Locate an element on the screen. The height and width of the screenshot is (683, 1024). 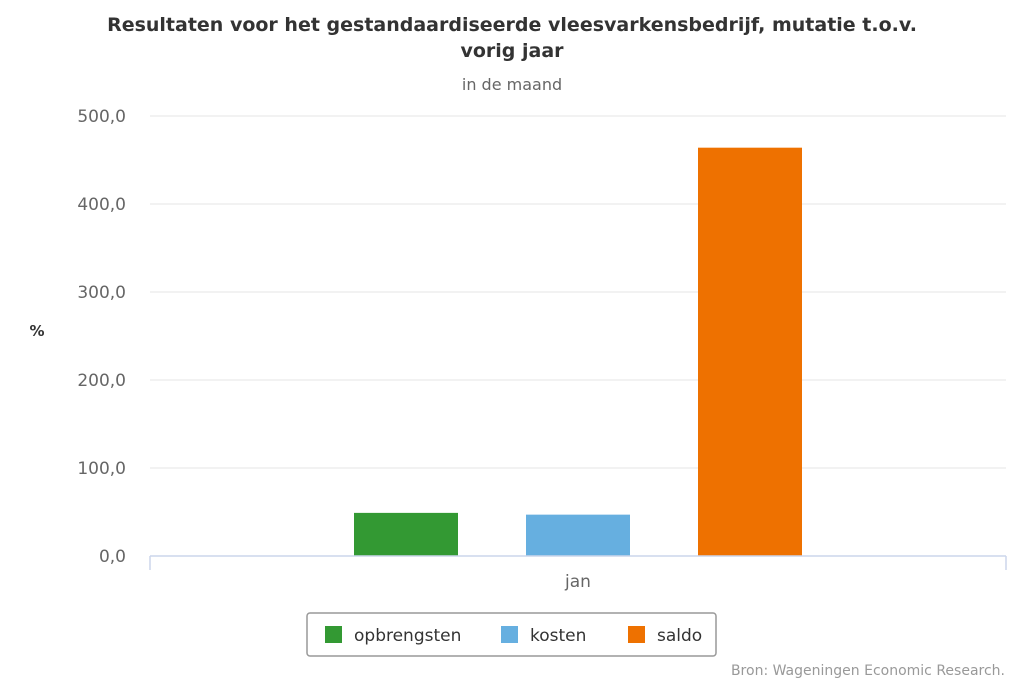
y-tick-label: 300,0 is located at coordinates (101, 293).